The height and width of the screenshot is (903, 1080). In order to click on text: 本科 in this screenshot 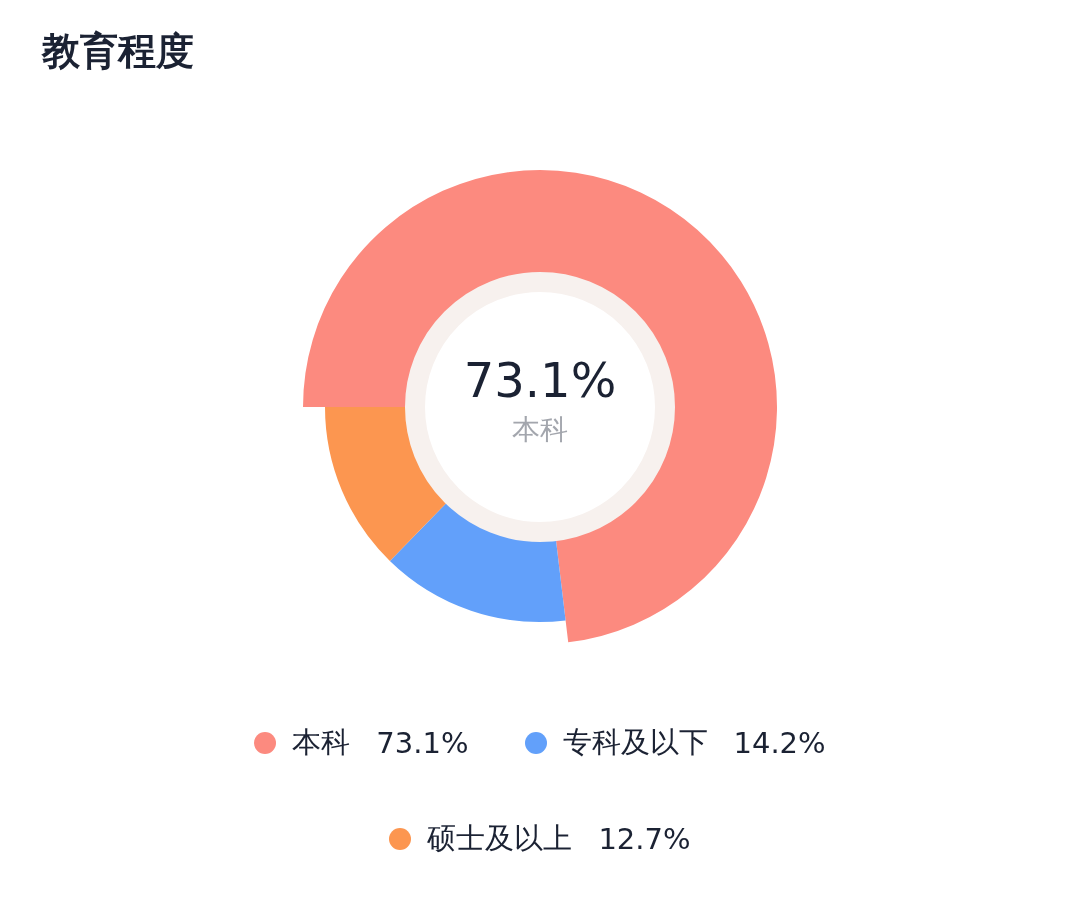, I will do `click(540, 430)`.